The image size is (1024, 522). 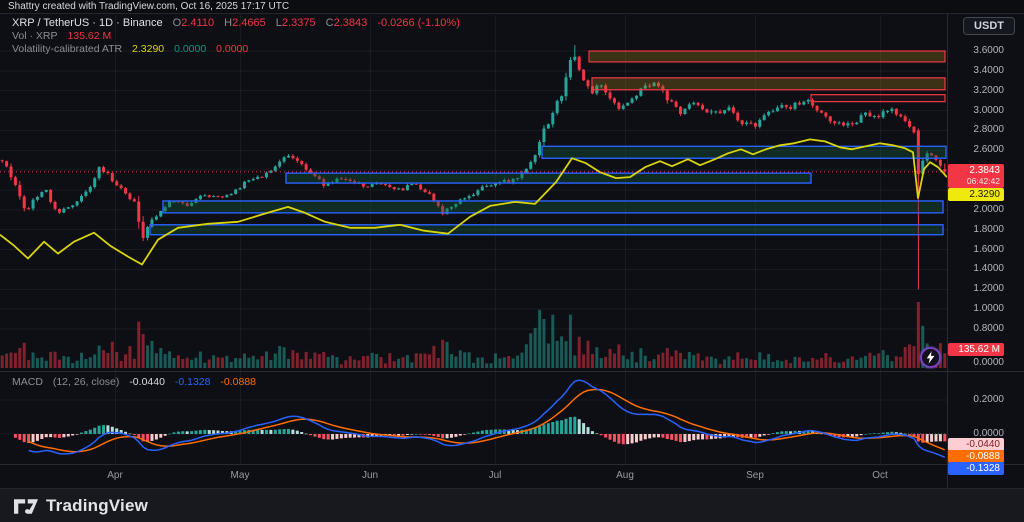 What do you see at coordinates (67, 49) in the screenshot?
I see `atr-label: Volatility-calibrated ATR` at bounding box center [67, 49].